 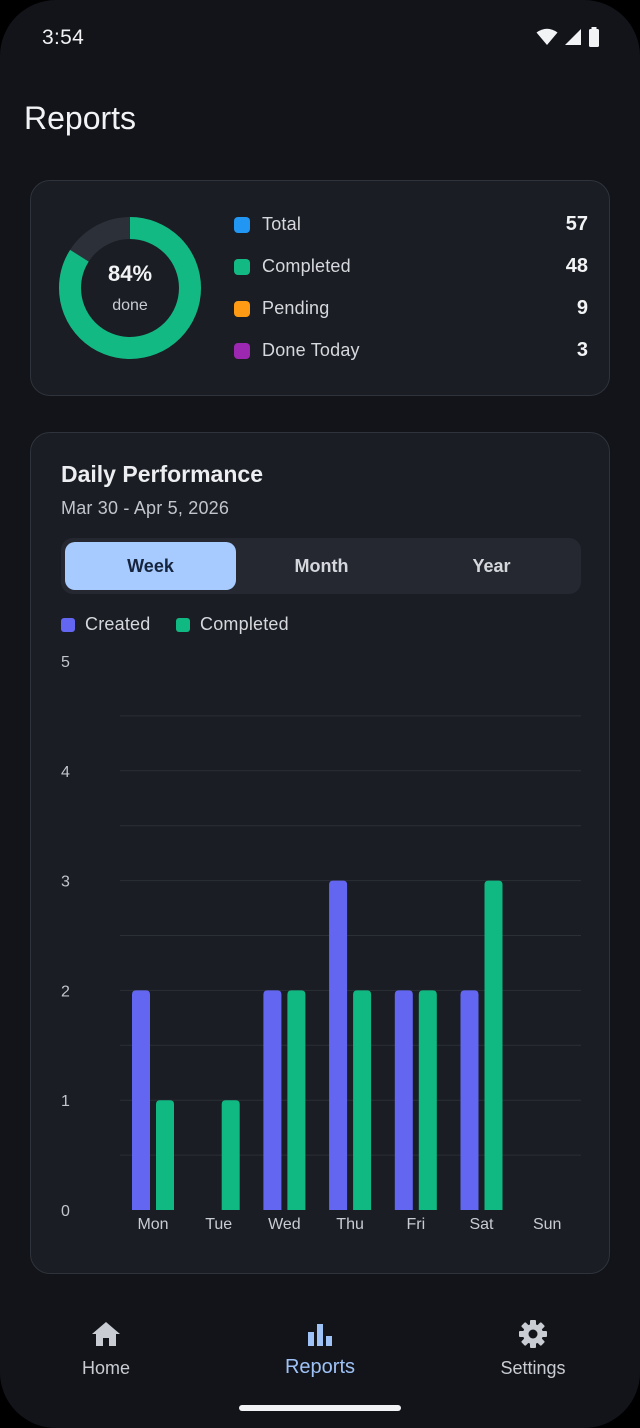 What do you see at coordinates (218, 1224) in the screenshot?
I see `x-tick-label: Tue` at bounding box center [218, 1224].